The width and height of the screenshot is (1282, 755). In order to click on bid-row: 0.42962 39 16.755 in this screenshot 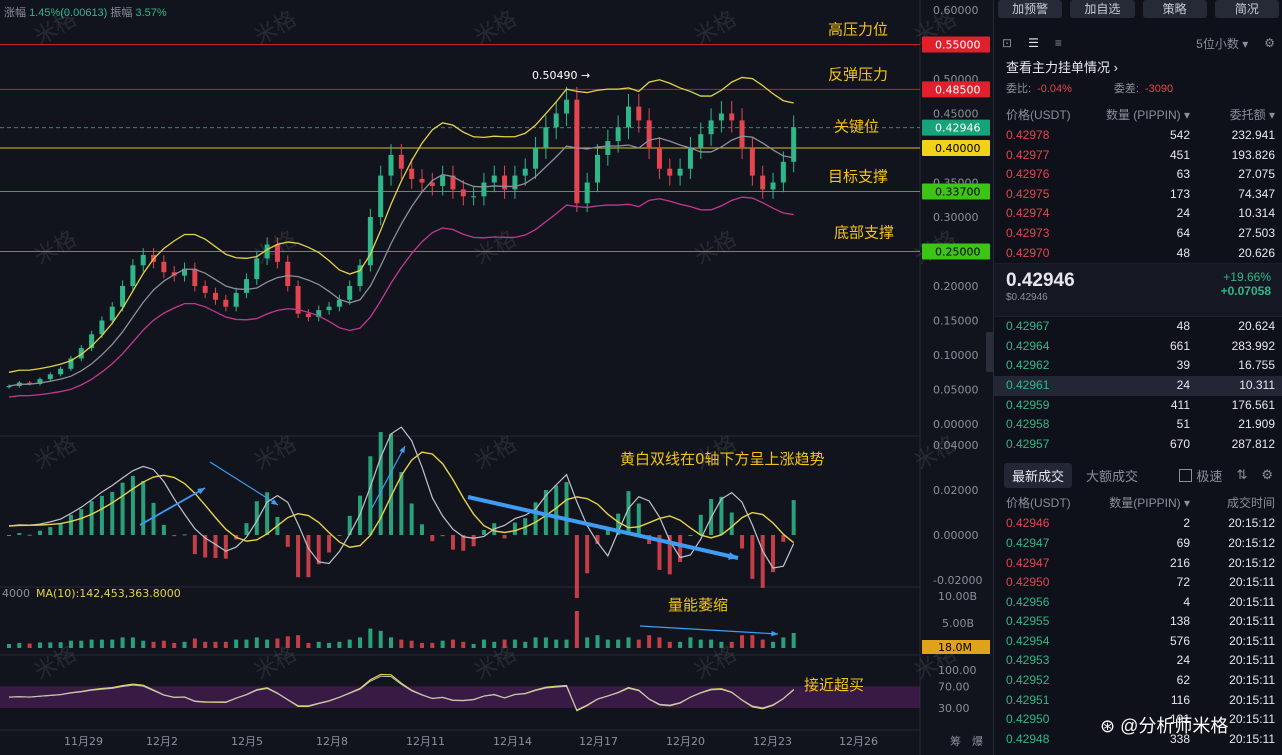, I will do `click(1138, 366)`.